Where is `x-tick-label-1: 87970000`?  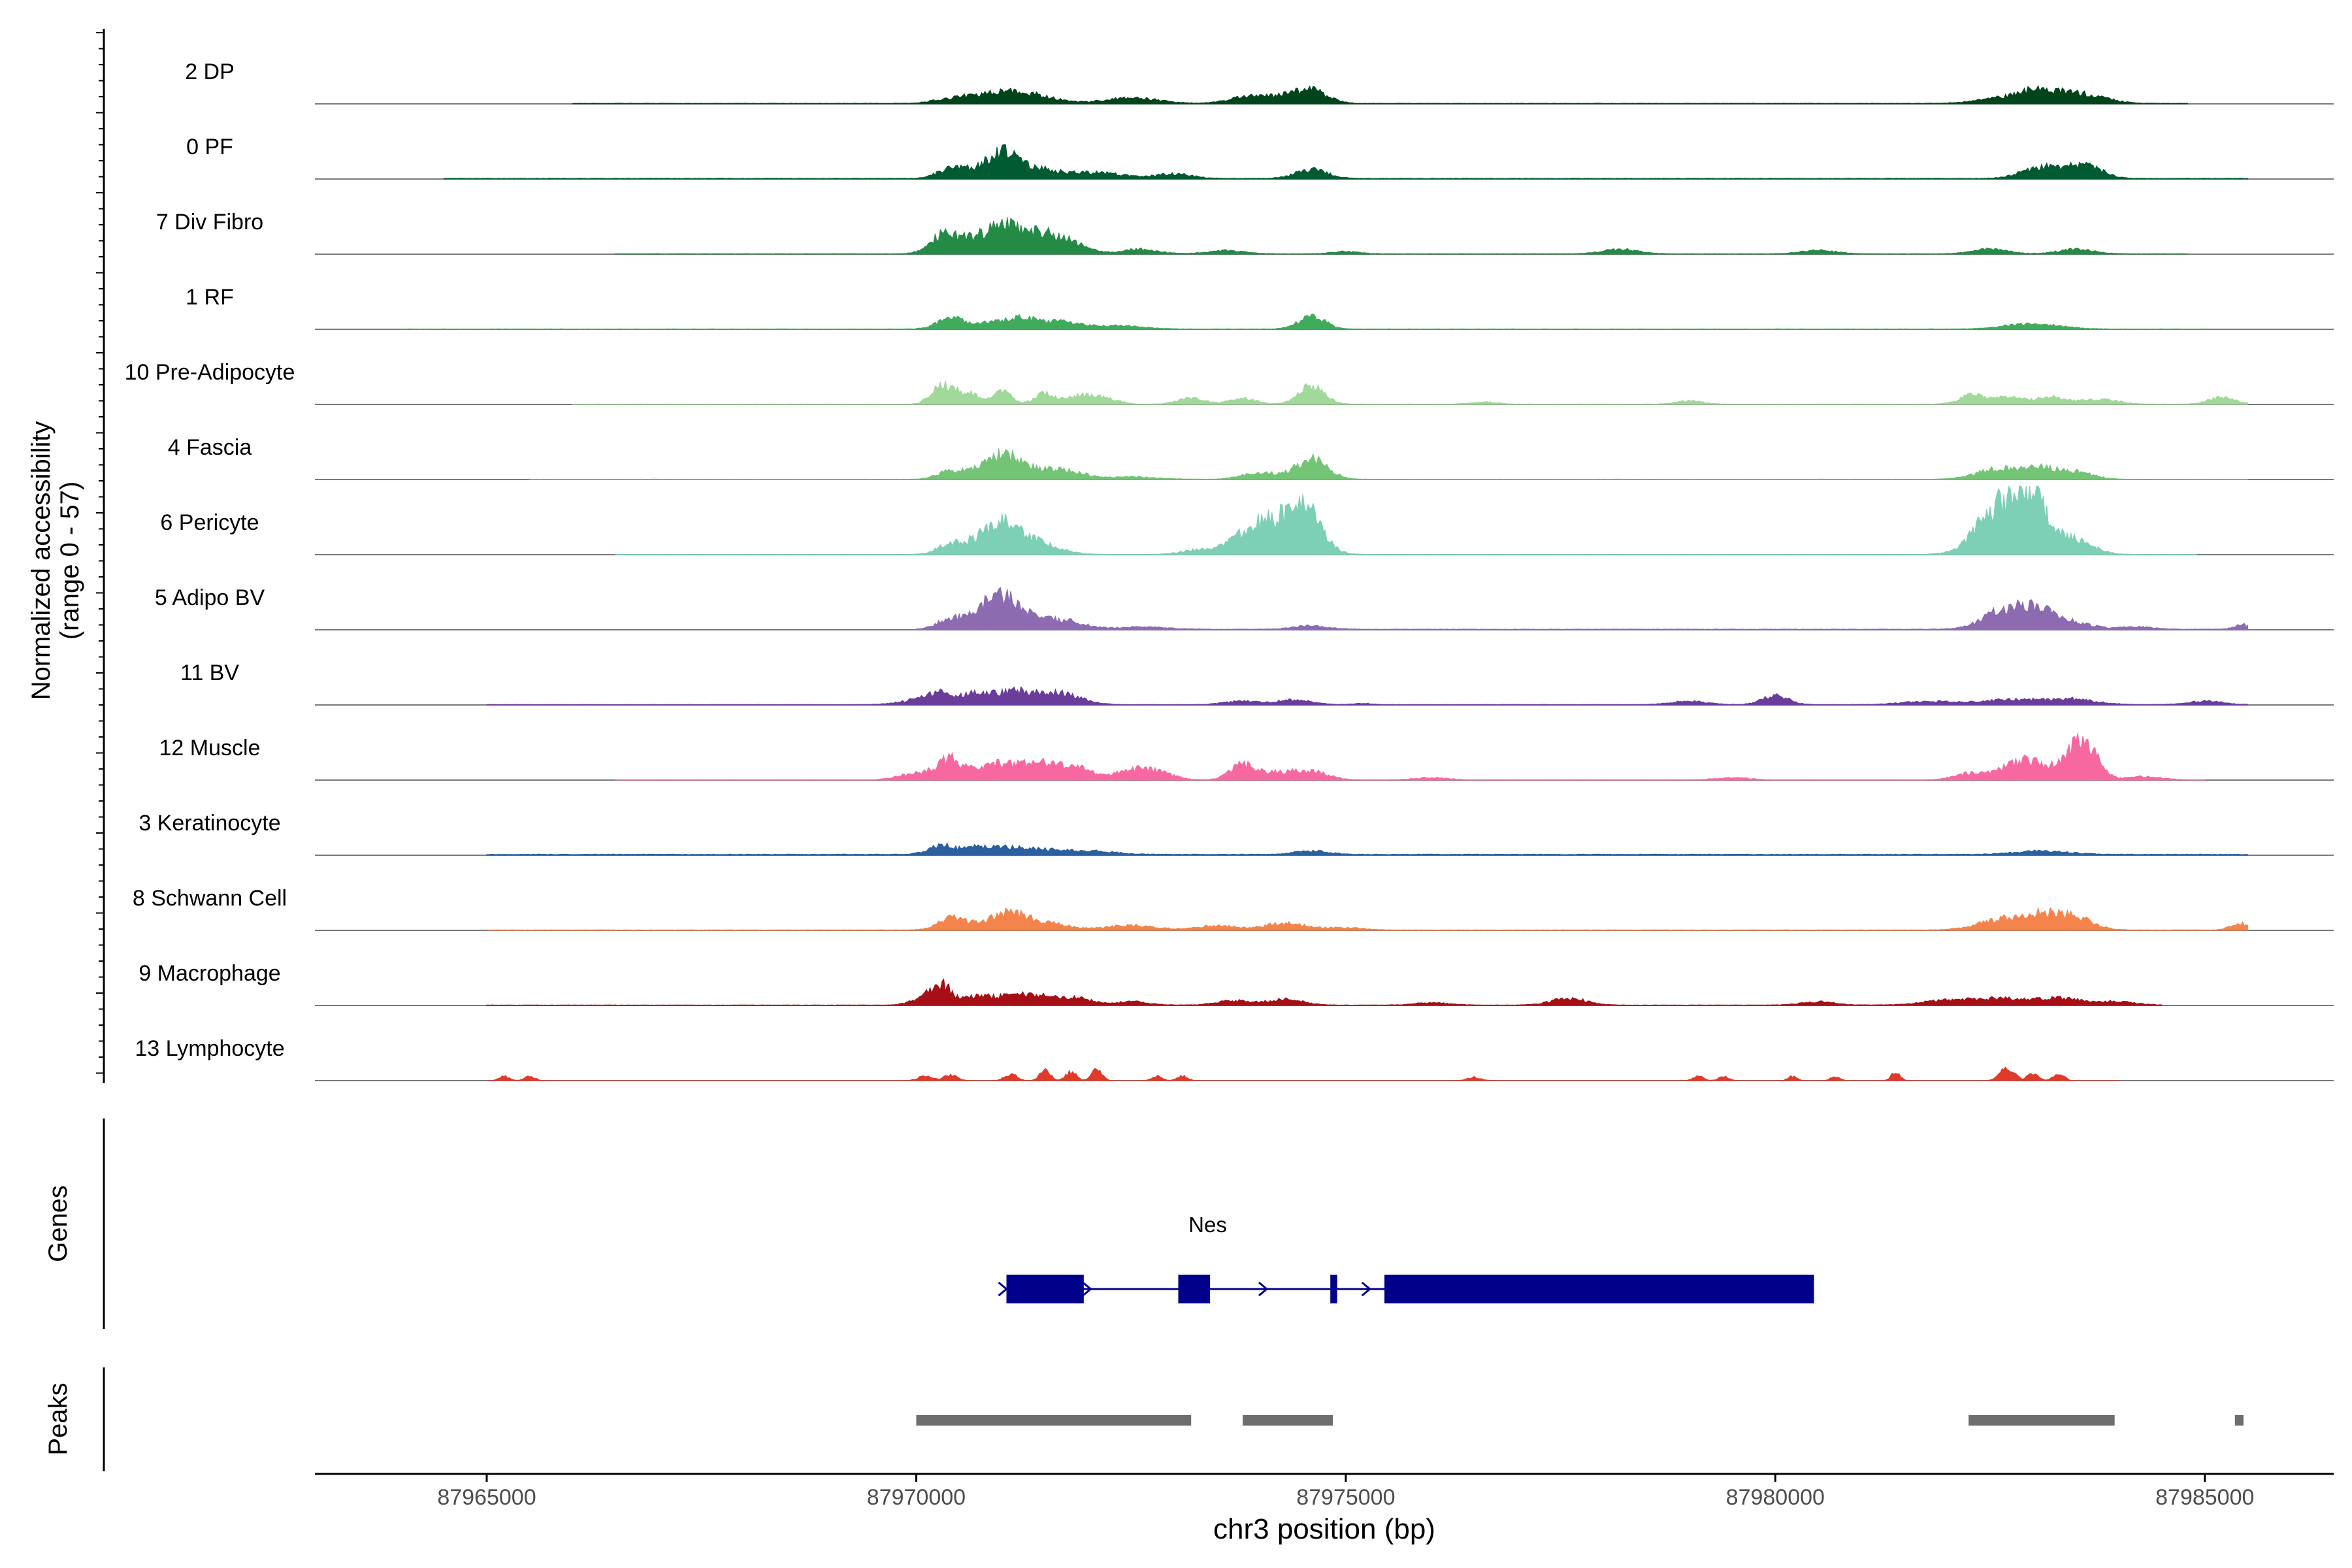
x-tick-label-1: 87970000 is located at coordinates (916, 1497).